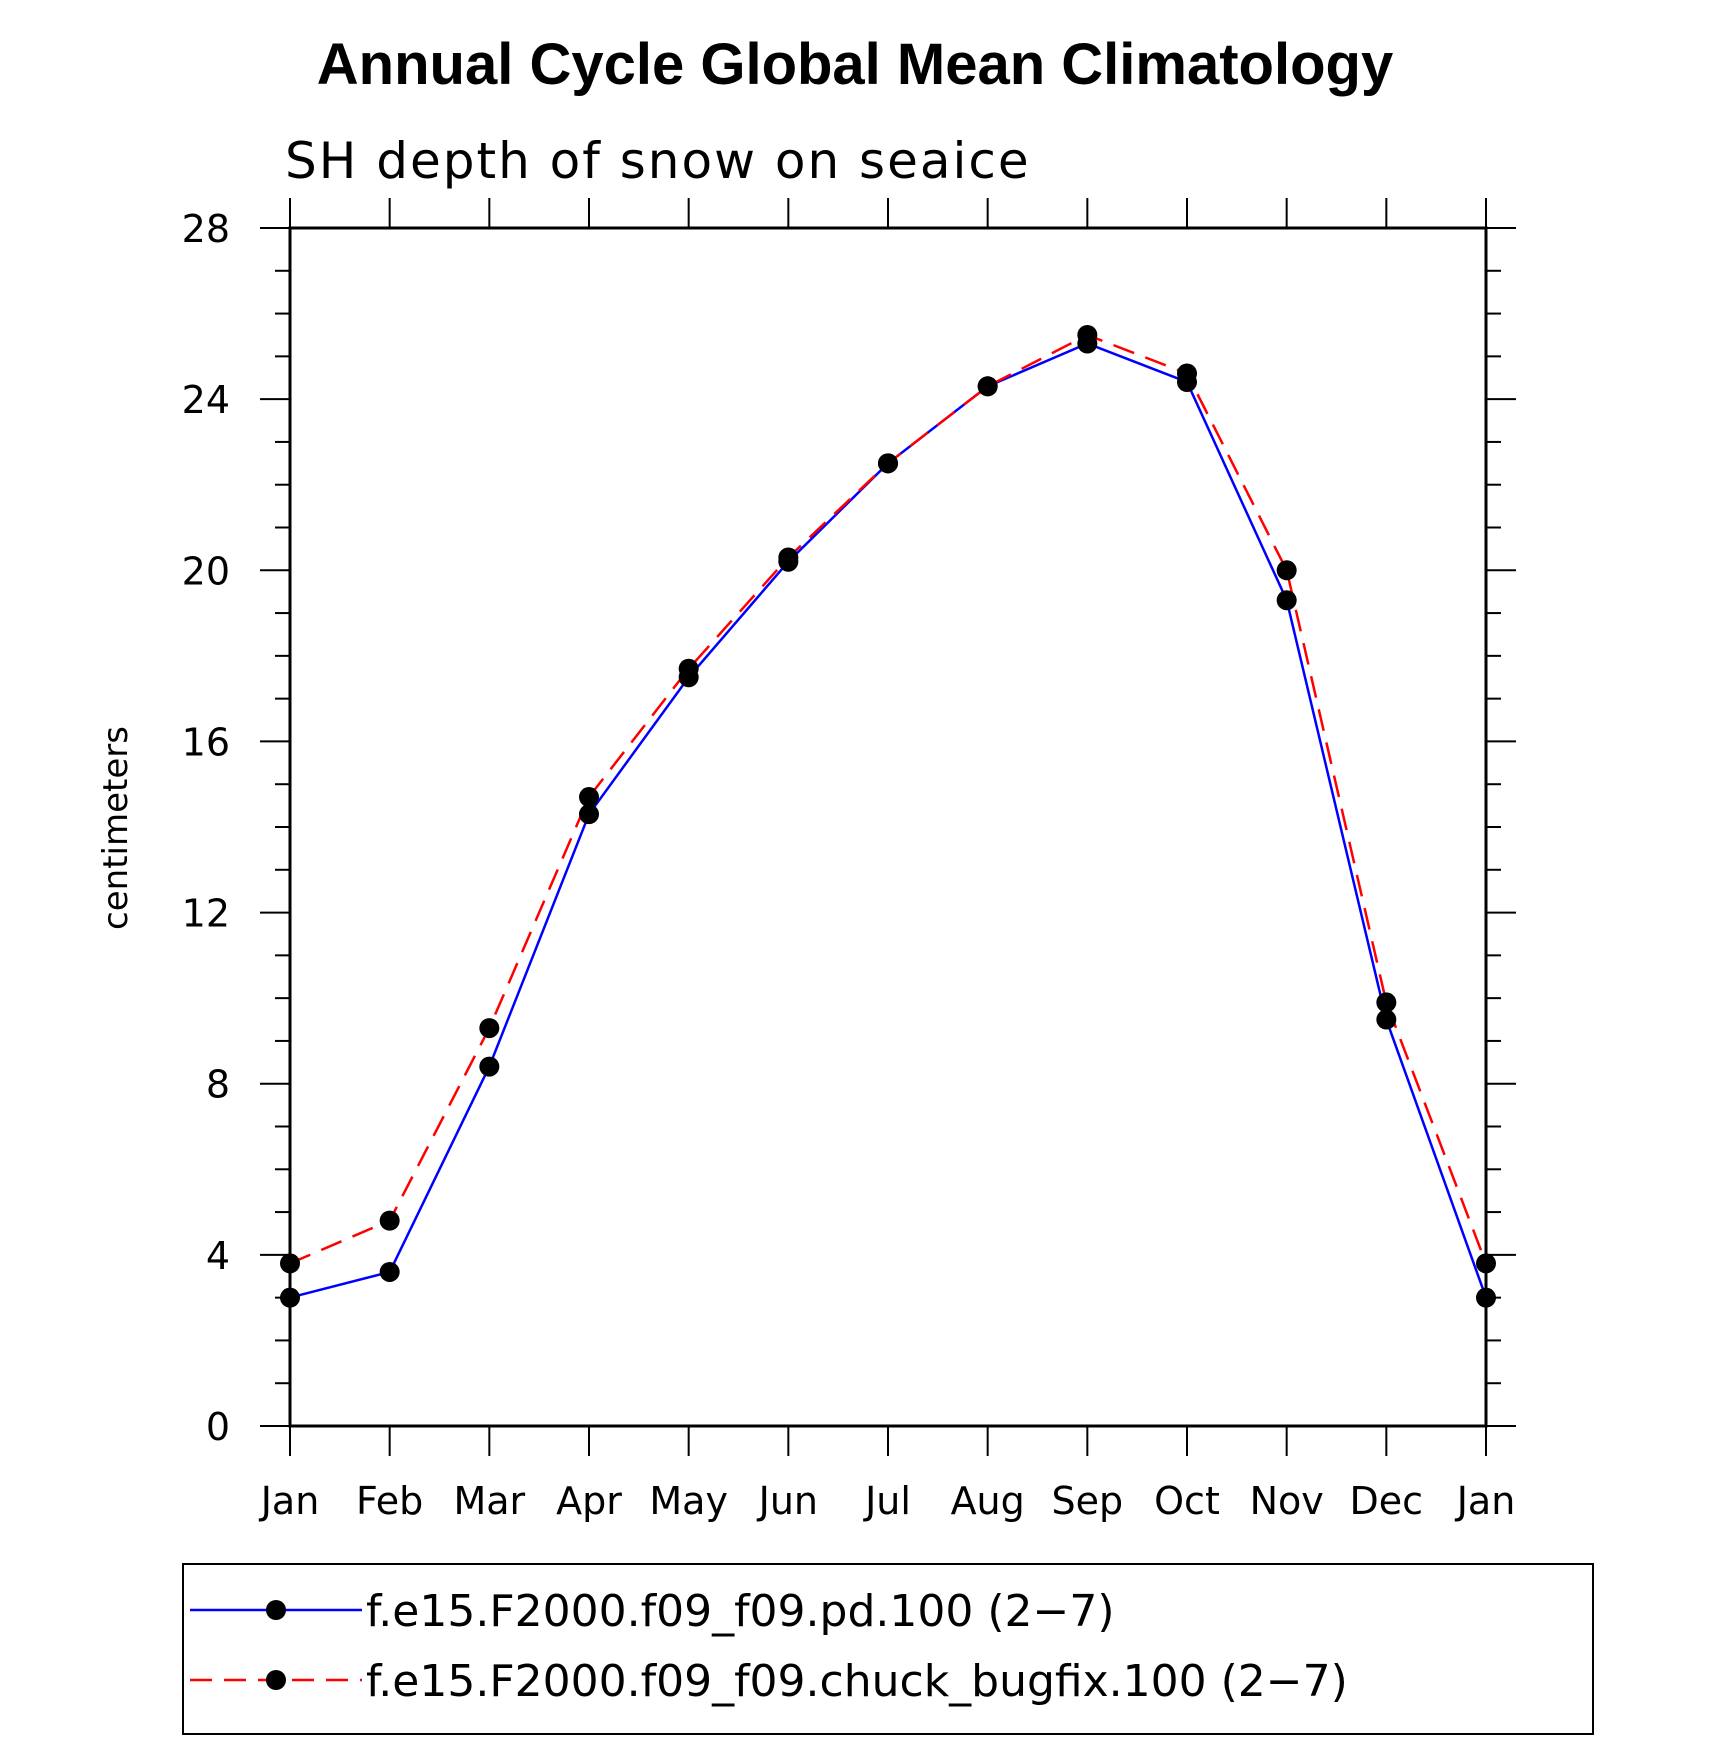  I want to click on x-tick-label: Dec, so click(1387, 1501).